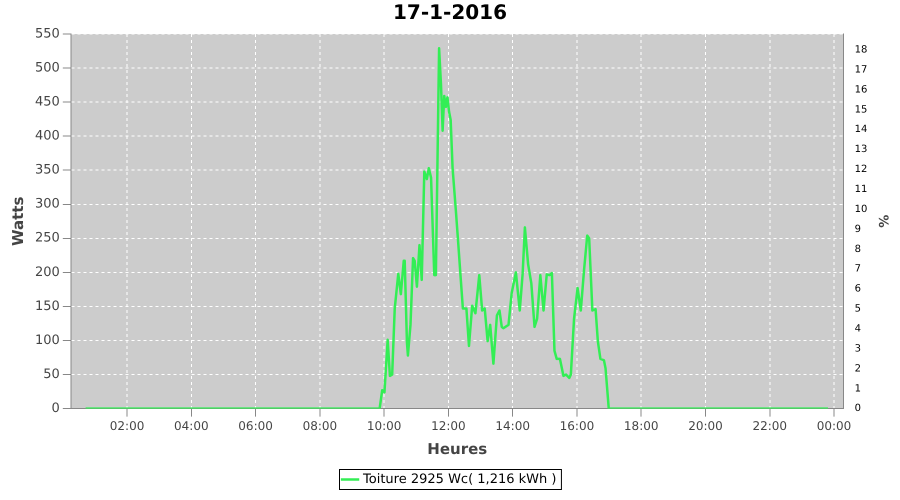  Describe the element at coordinates (858, 289) in the screenshot. I see `y2-tick-label: 6` at that location.